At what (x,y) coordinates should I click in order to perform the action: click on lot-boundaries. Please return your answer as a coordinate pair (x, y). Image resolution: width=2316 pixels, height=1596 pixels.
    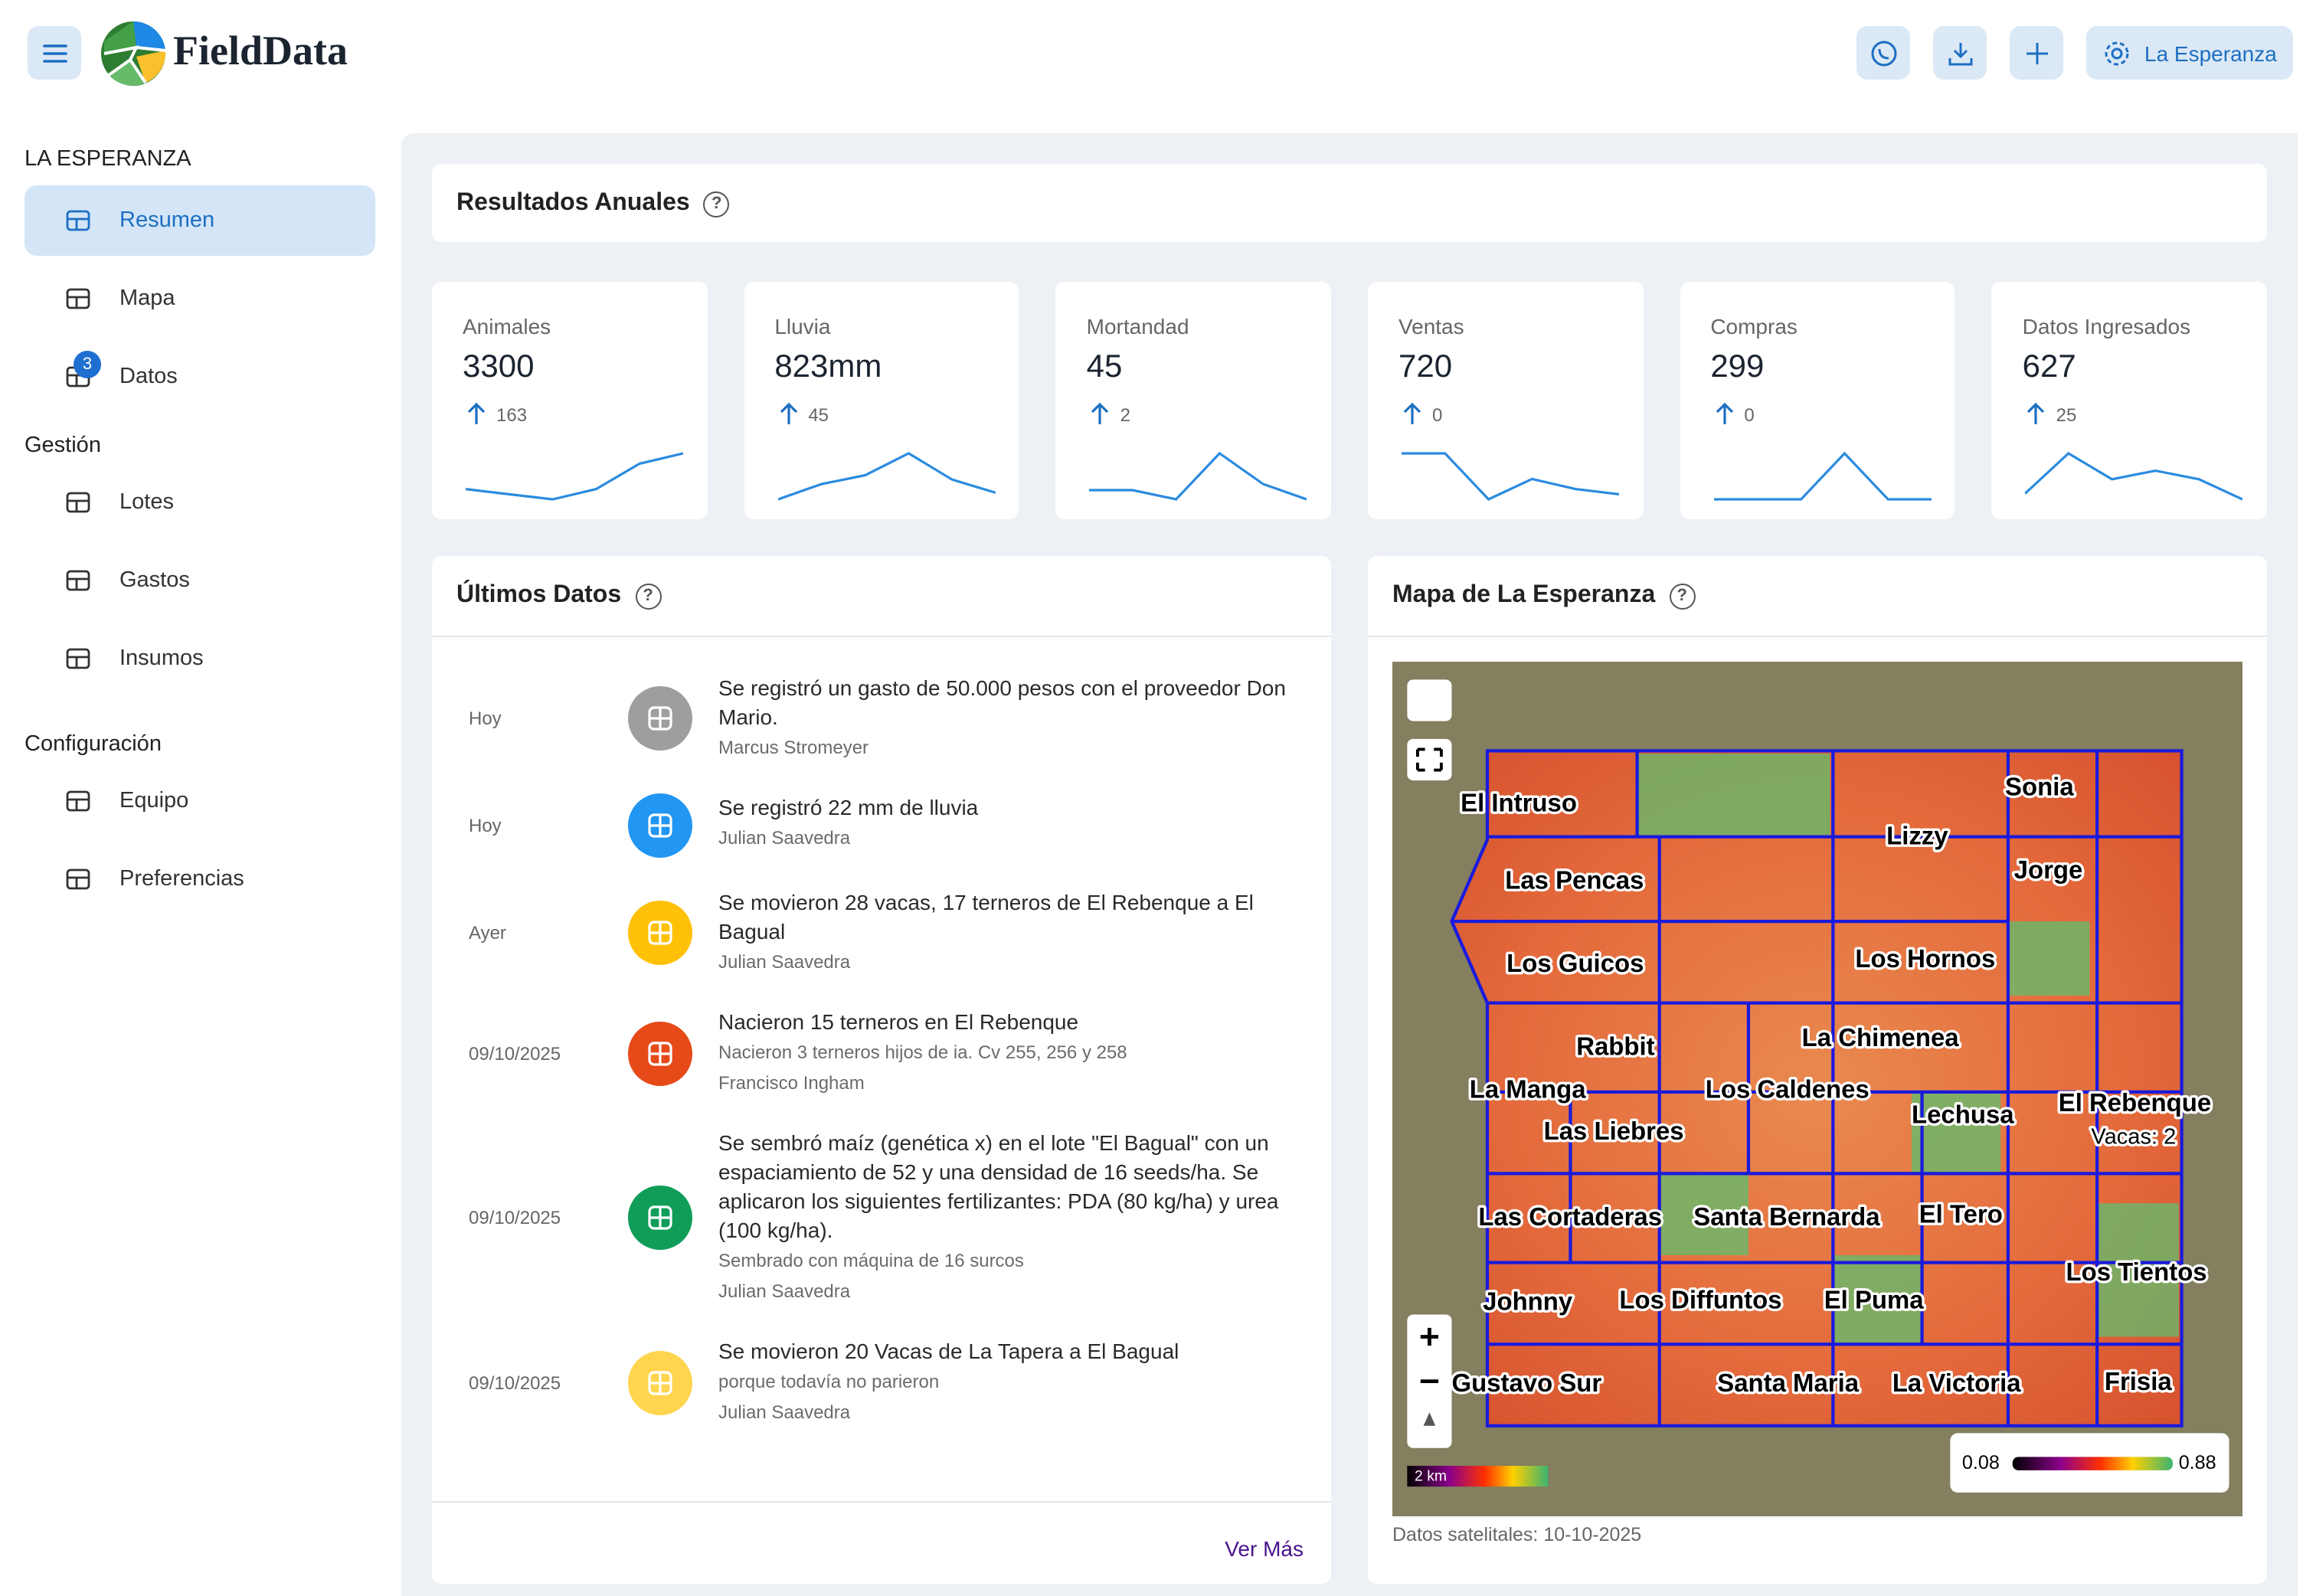
    Looking at the image, I should click on (1817, 1088).